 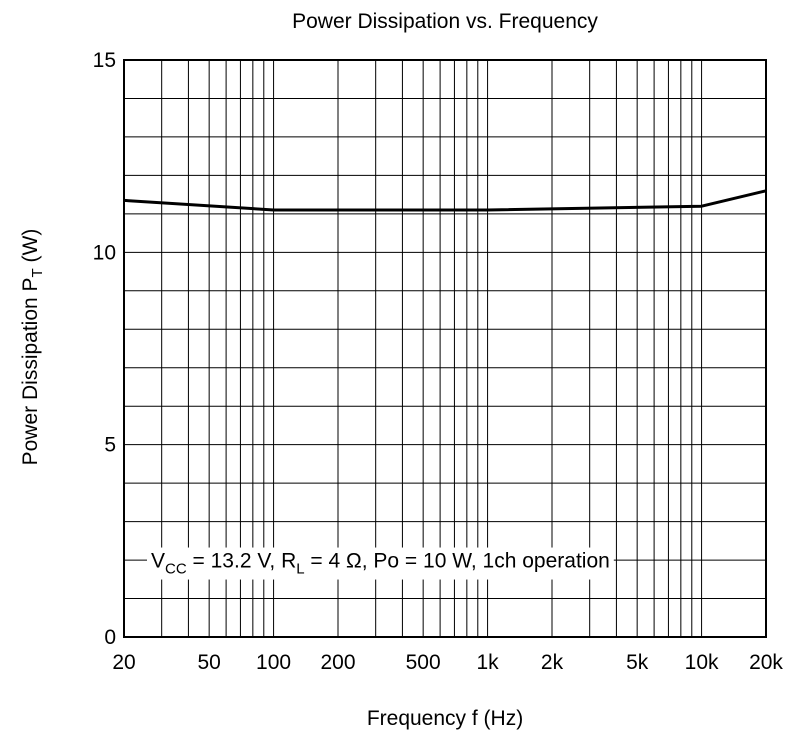 What do you see at coordinates (37, 272) in the screenshot?
I see `y-axis-label-subscript: T` at bounding box center [37, 272].